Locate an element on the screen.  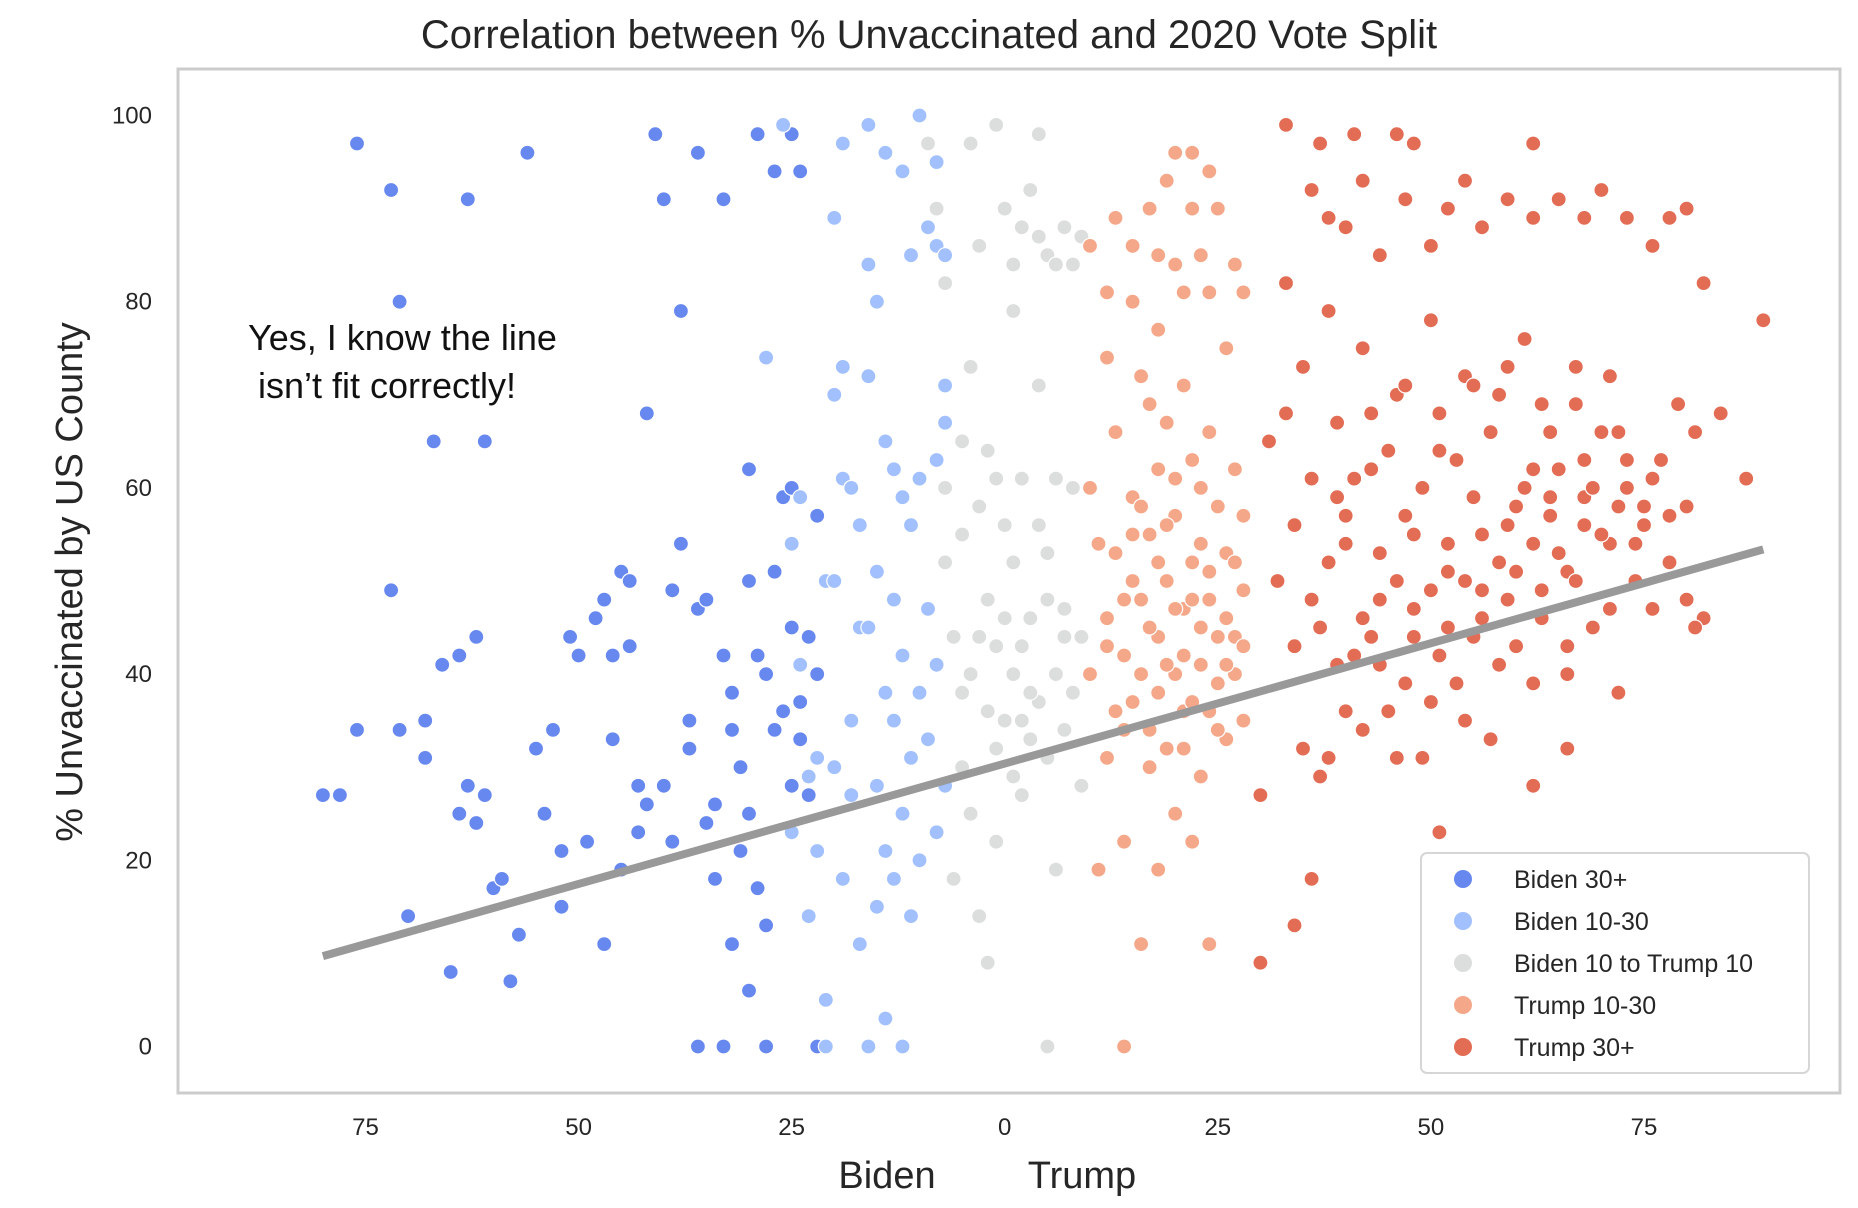
x-tick-label: 75 is located at coordinates (1644, 1127).